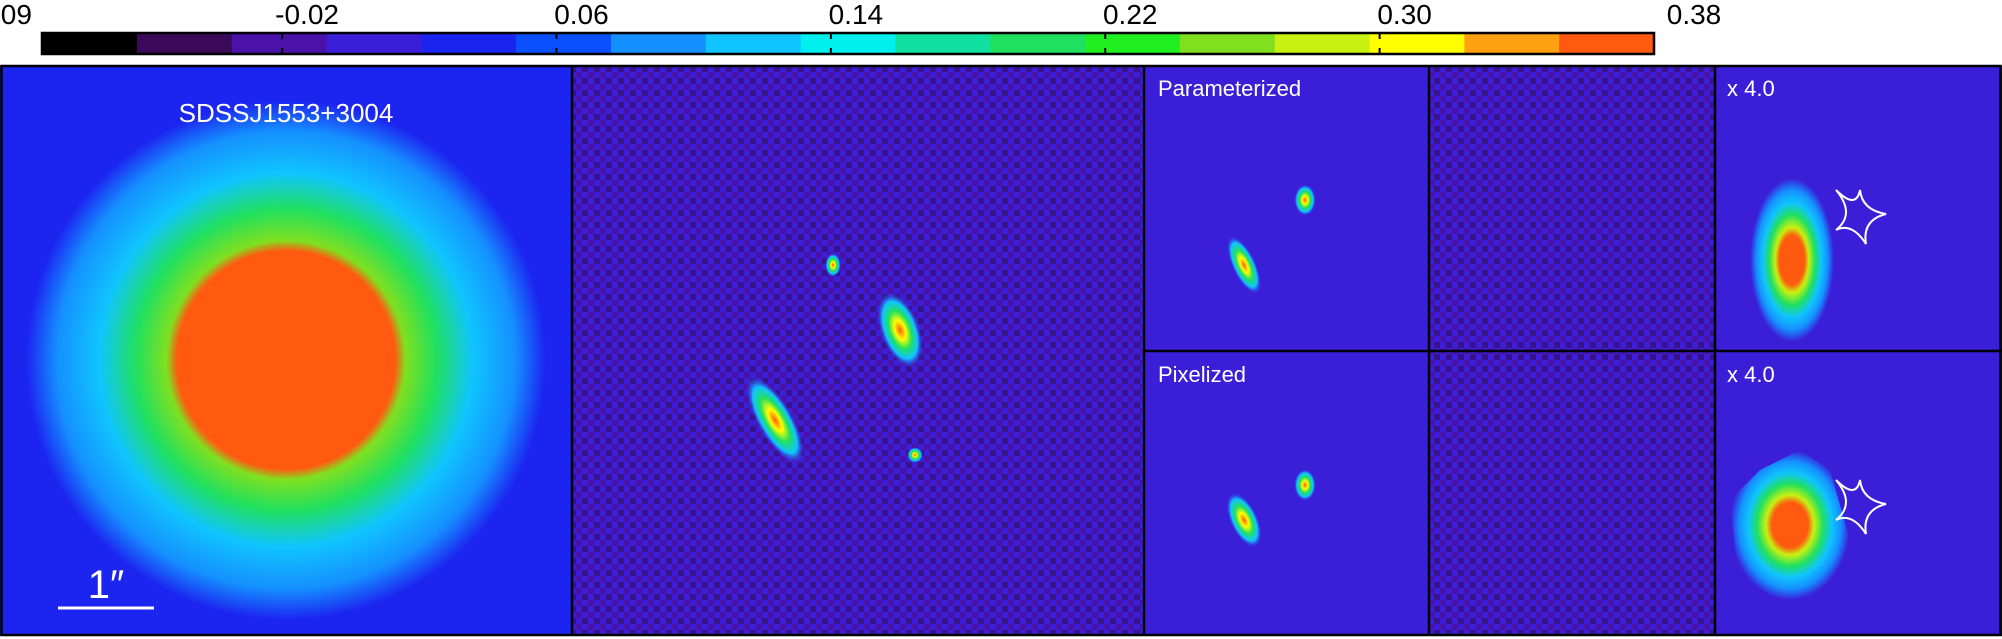  I want to click on colorbar: -0.09 -0.02 0.06 0.14 0.22 0.30 0.38, so click(861, 28).